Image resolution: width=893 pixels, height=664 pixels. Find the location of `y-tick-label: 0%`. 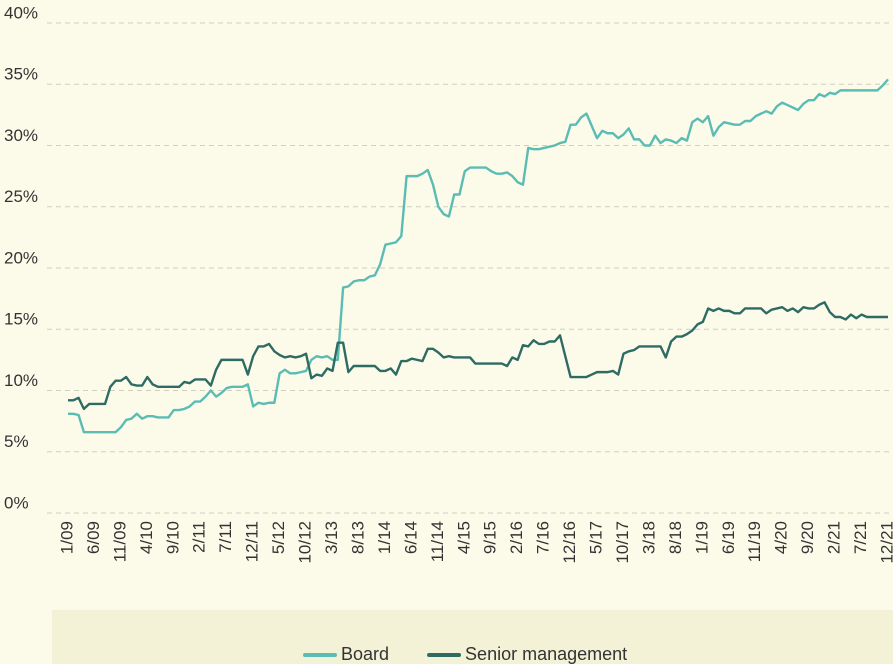

y-tick-label: 0% is located at coordinates (16, 502).